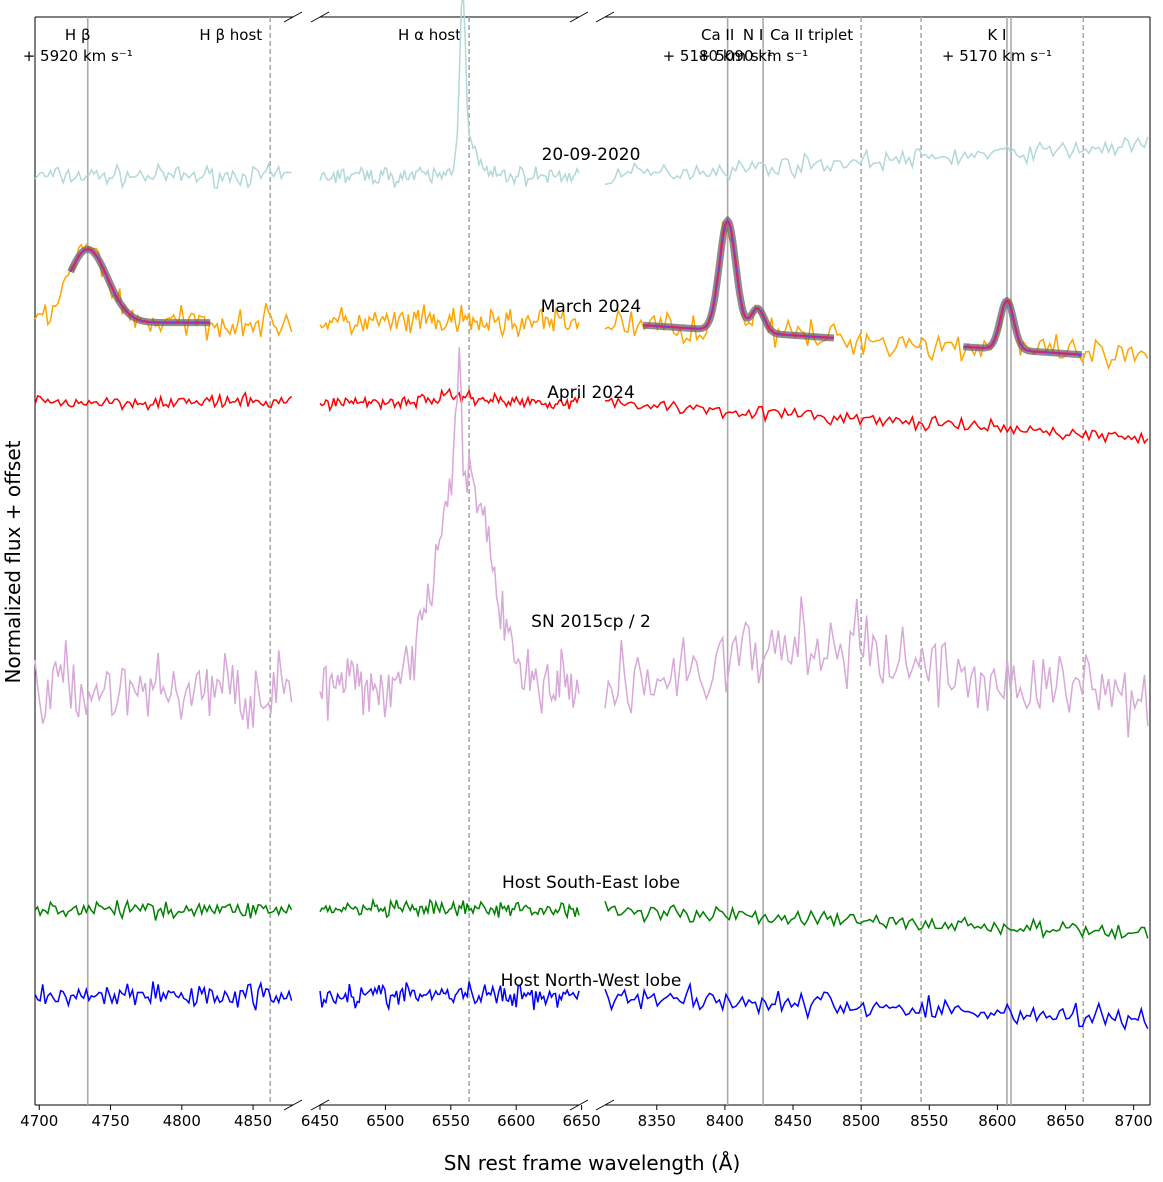 The height and width of the screenshot is (1182, 1163). I want to click on line-label-3-1: + 5180 km s⁻¹, so click(718, 56).